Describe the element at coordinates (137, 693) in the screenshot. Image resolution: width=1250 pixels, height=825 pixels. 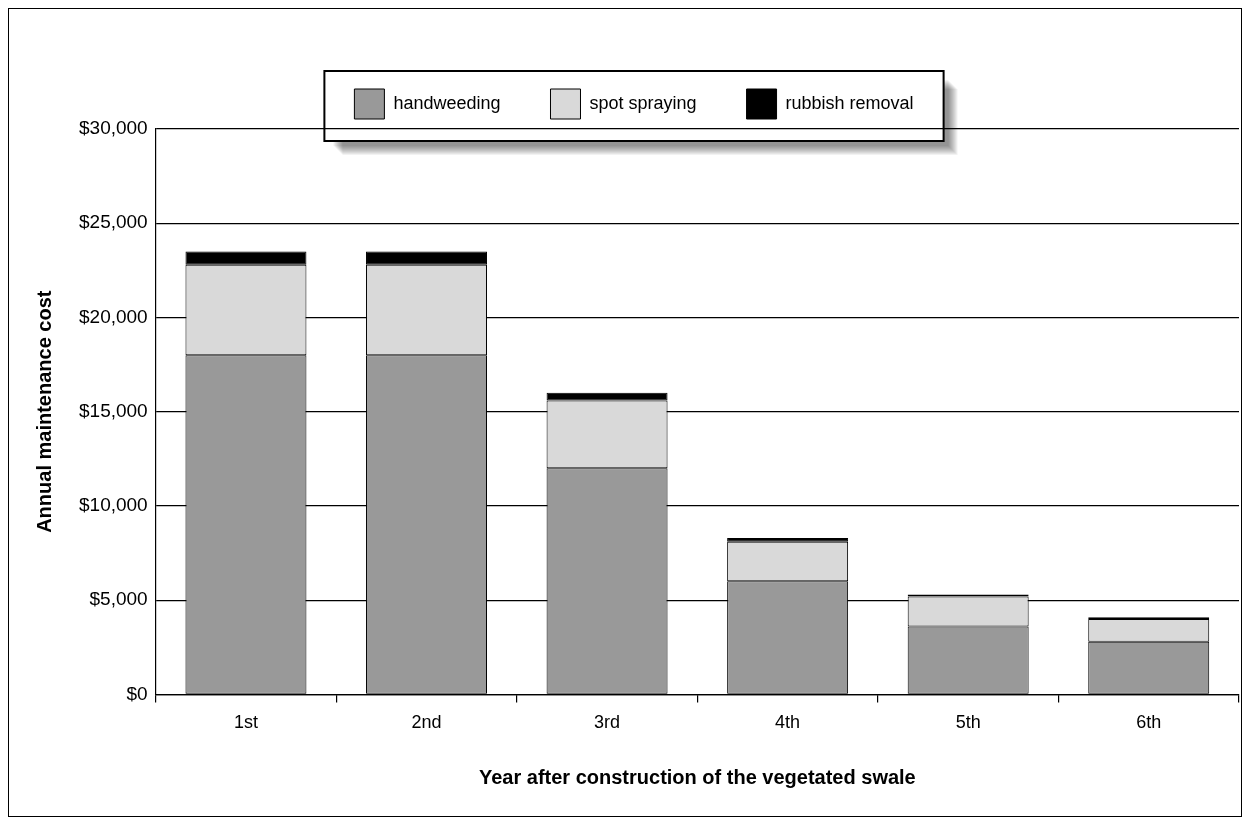
I see `y-tick-label: $0` at that location.